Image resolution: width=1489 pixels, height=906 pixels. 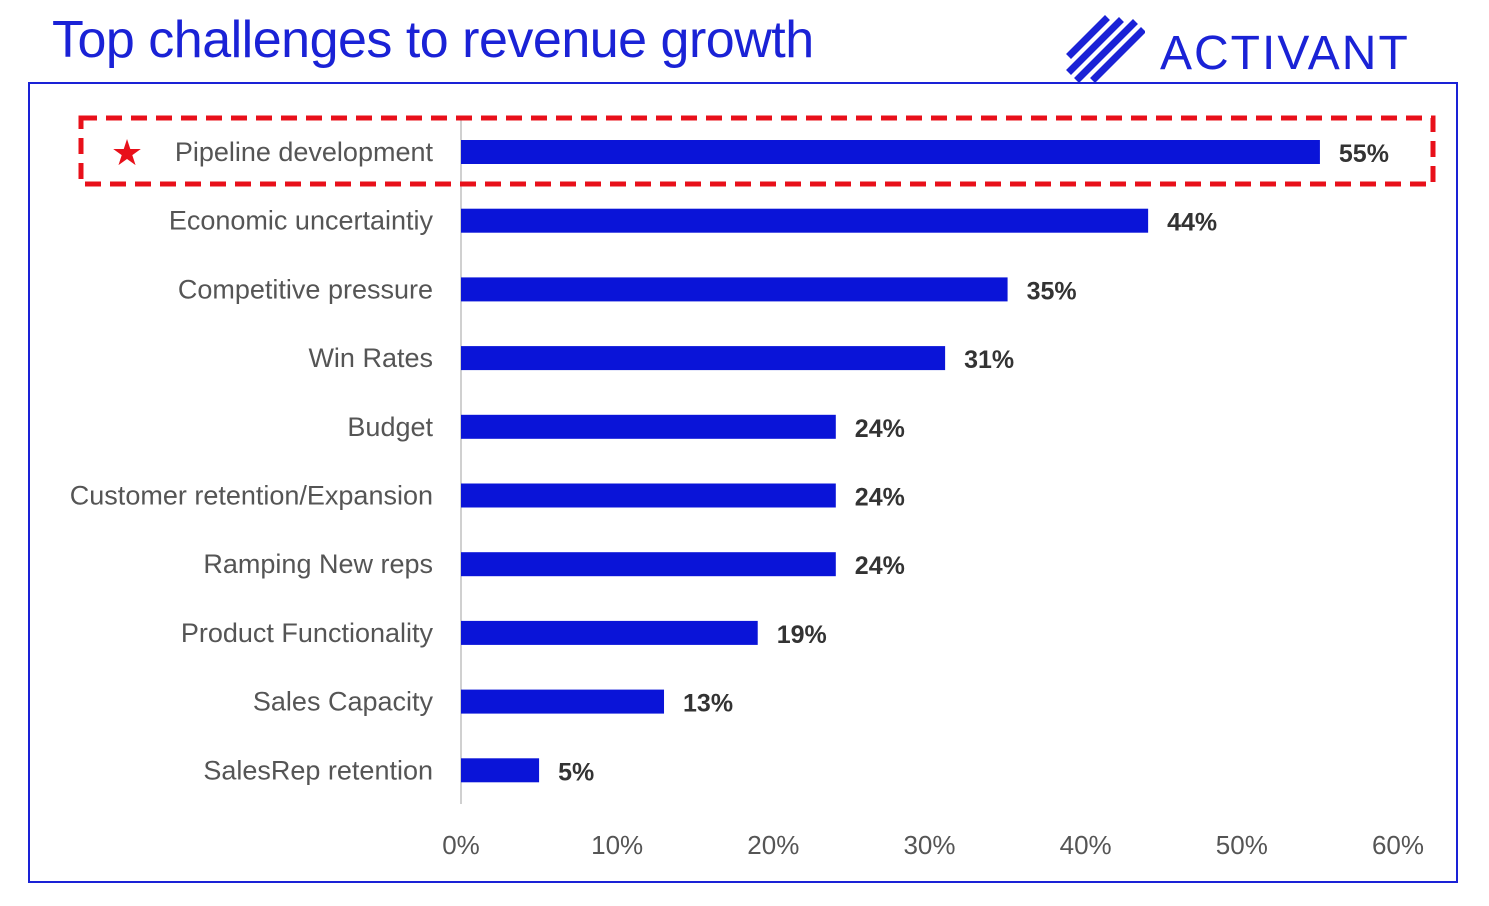 I want to click on value-label: 19%, so click(x=802, y=635).